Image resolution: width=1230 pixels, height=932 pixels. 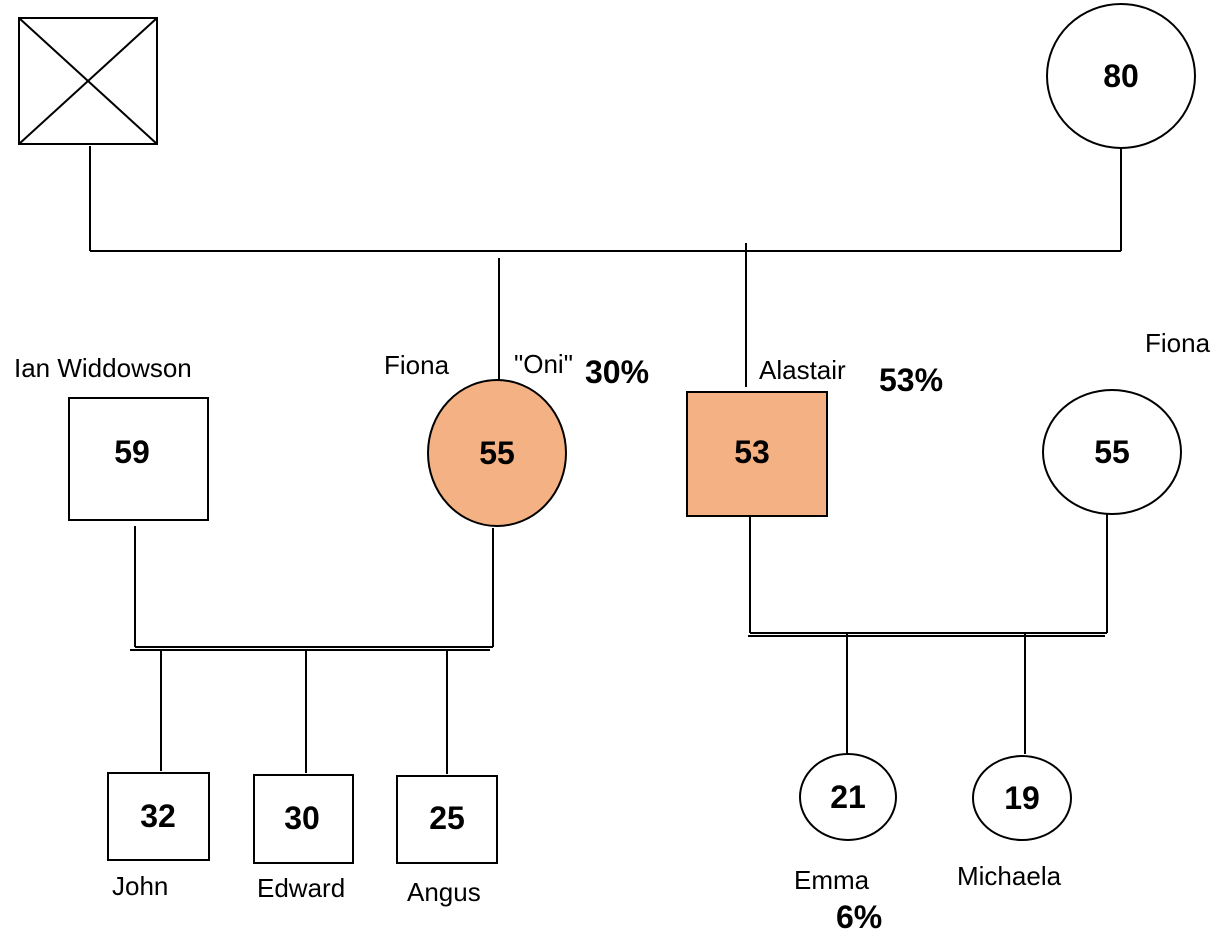 What do you see at coordinates (832, 880) in the screenshot?
I see `emma-name: Emma` at bounding box center [832, 880].